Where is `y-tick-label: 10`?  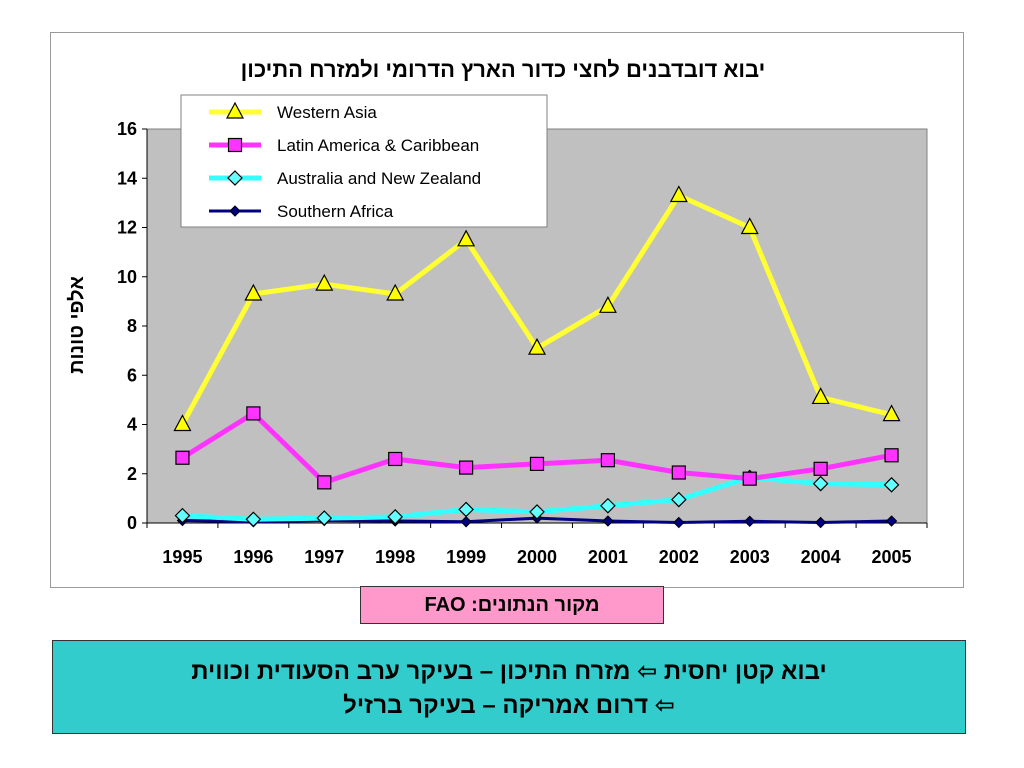
y-tick-label: 10 is located at coordinates (127, 277).